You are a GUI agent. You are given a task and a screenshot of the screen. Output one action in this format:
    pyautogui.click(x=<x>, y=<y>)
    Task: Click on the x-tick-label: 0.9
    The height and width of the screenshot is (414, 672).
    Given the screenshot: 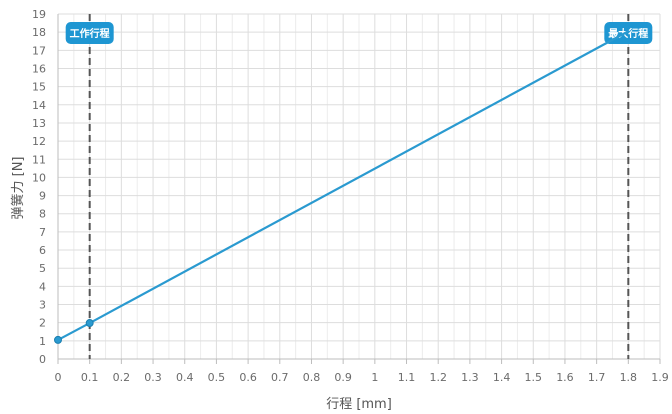 What is the action you would take?
    pyautogui.click(x=343, y=377)
    